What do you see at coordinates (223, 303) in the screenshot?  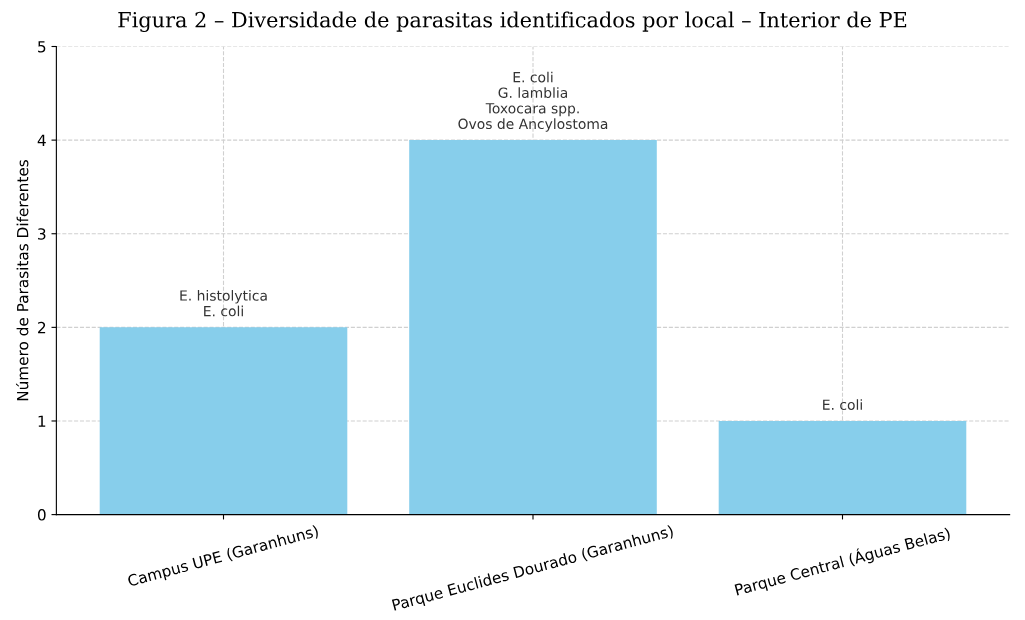 I see `annotation: E. histolytica E. coli` at bounding box center [223, 303].